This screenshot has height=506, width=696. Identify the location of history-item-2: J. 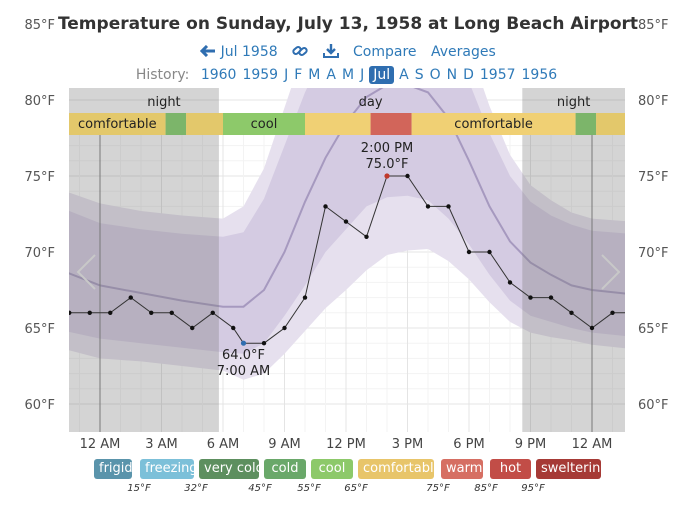
(286, 75).